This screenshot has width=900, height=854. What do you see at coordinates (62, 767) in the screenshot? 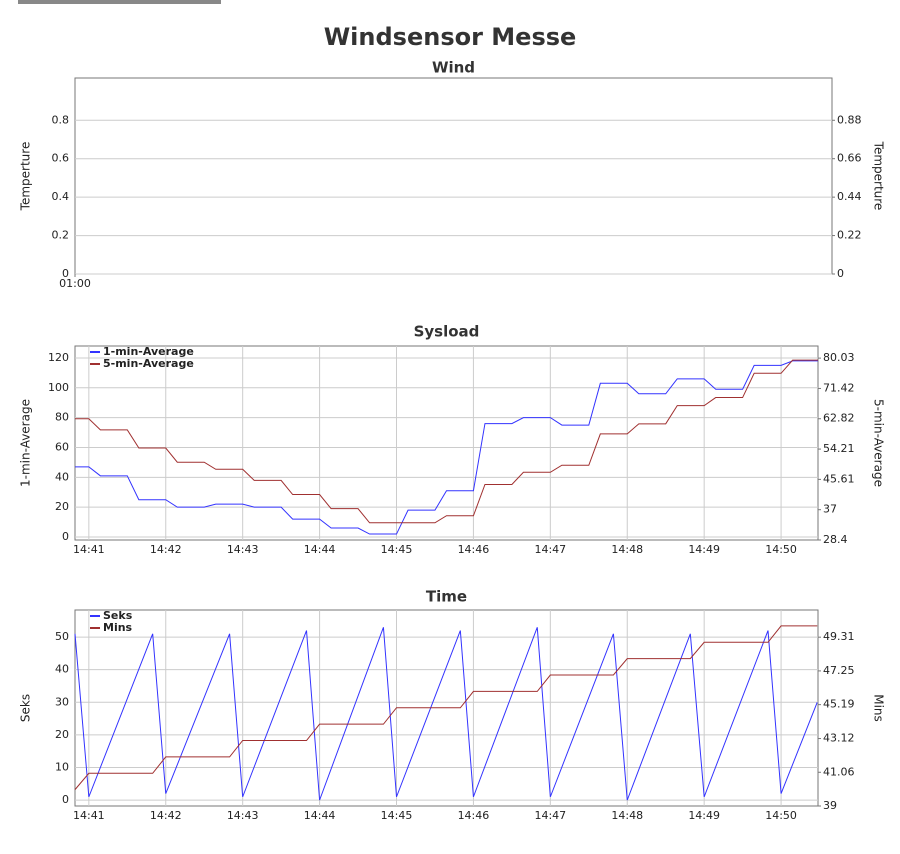
I see `y-tick-label: 10` at bounding box center [62, 767].